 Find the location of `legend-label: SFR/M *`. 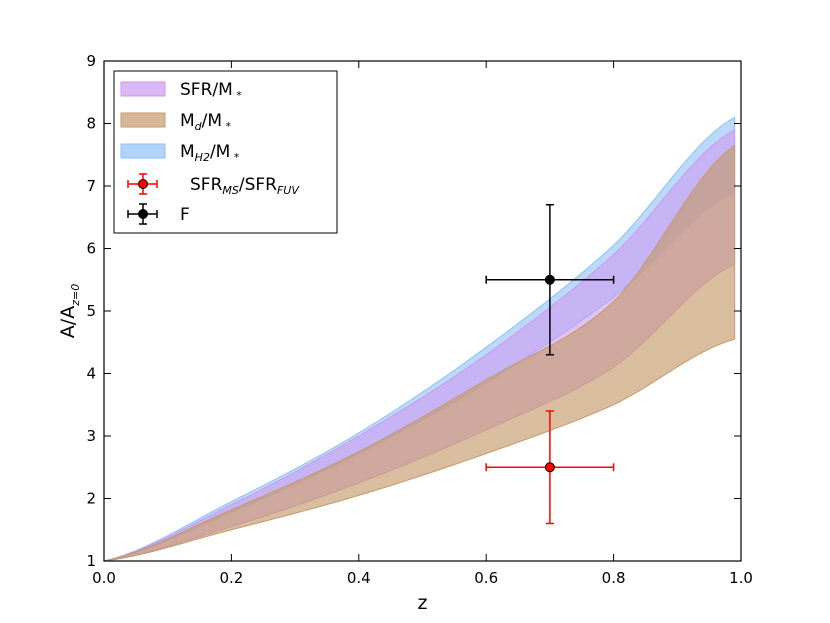

legend-label: SFR/M * is located at coordinates (211, 91).